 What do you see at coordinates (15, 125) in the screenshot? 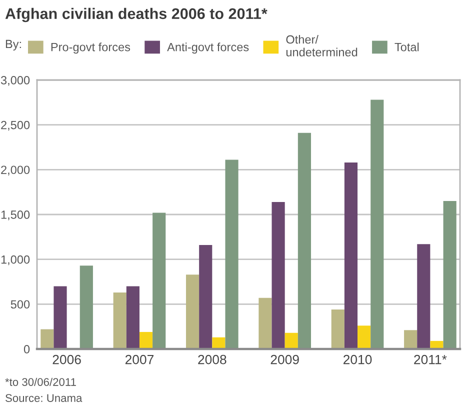
I see `y-tick-label: 2,500` at bounding box center [15, 125].